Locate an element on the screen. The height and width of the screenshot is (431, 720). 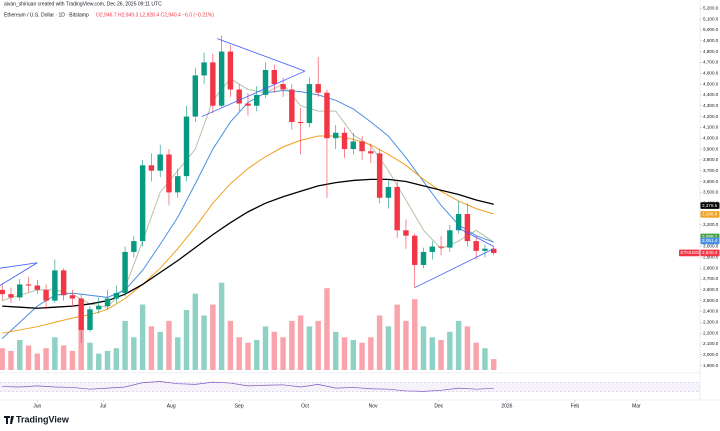
brand-name: TradingView is located at coordinates (43, 419).